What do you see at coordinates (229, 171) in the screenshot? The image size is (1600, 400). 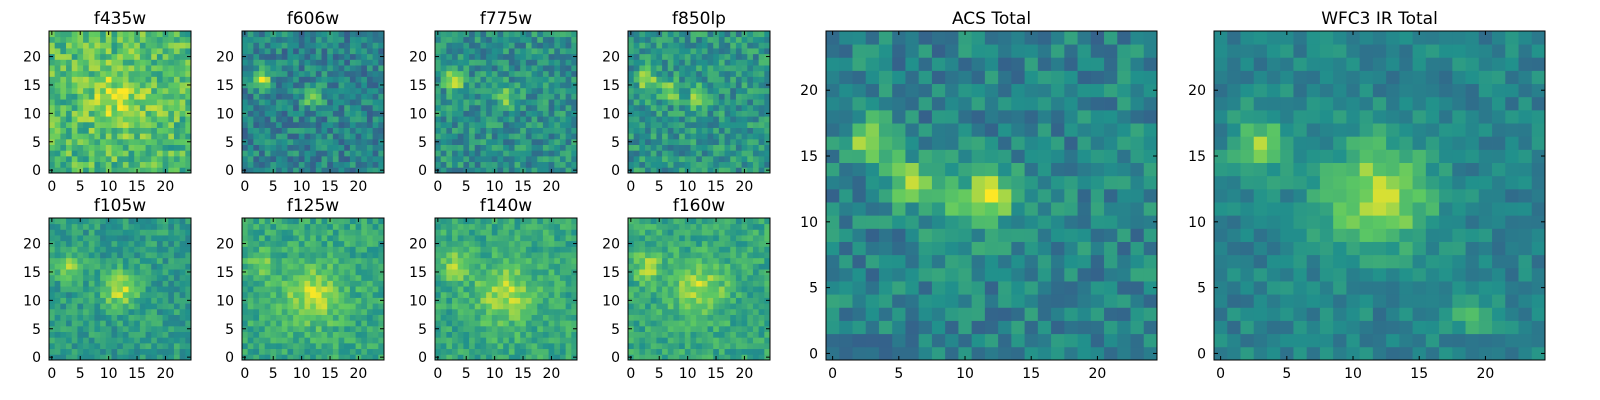 I see `y-tick-label: 0` at bounding box center [229, 171].